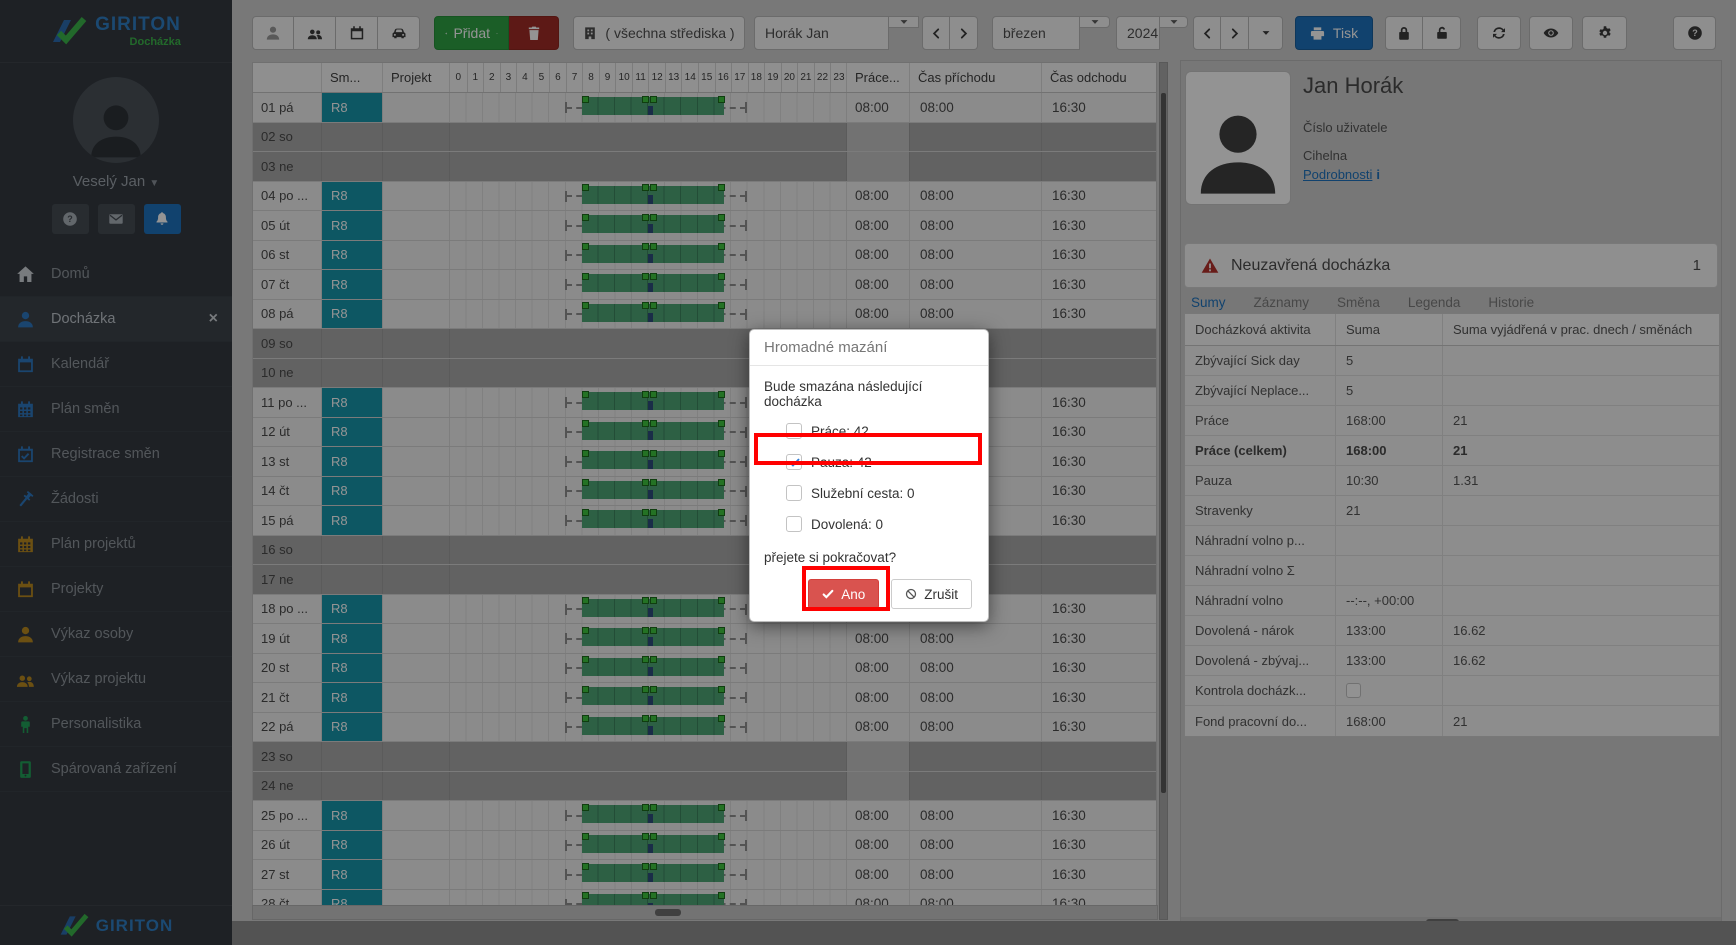 This screenshot has height=945, width=1736. What do you see at coordinates (1358, 302) in the screenshot?
I see `tab-smena: Směna` at bounding box center [1358, 302].